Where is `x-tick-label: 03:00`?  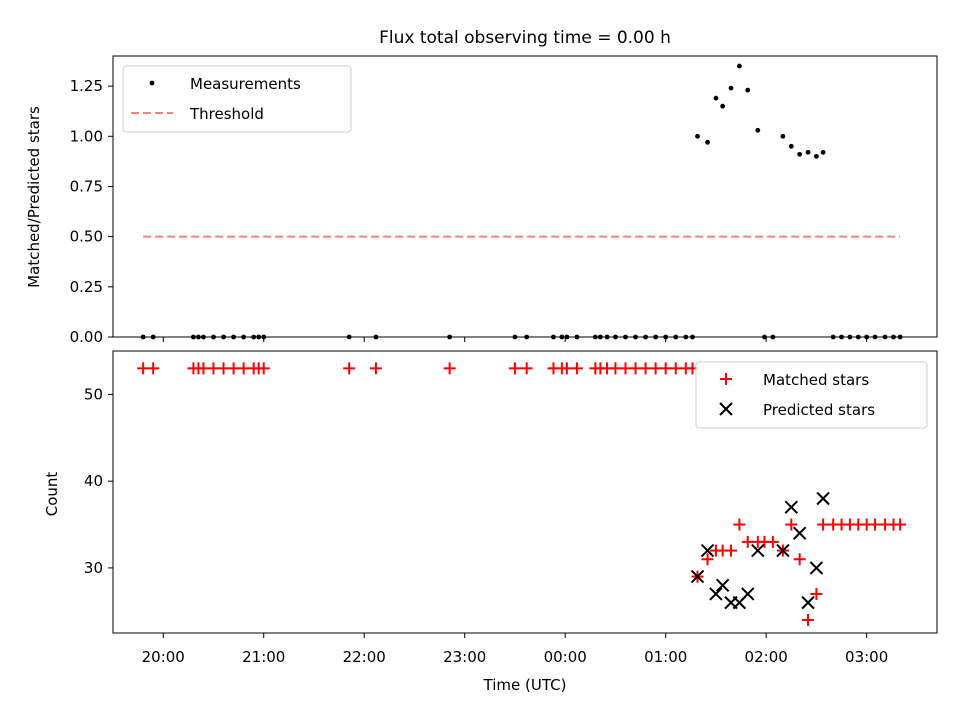 x-tick-label: 03:00 is located at coordinates (866, 657).